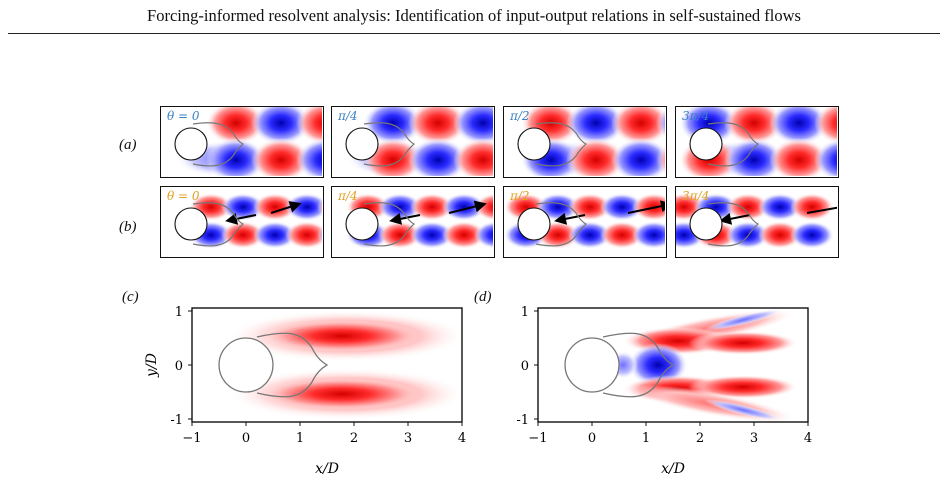 This screenshot has width=948, height=490. I want to click on c-lower-core, so click(342, 394).